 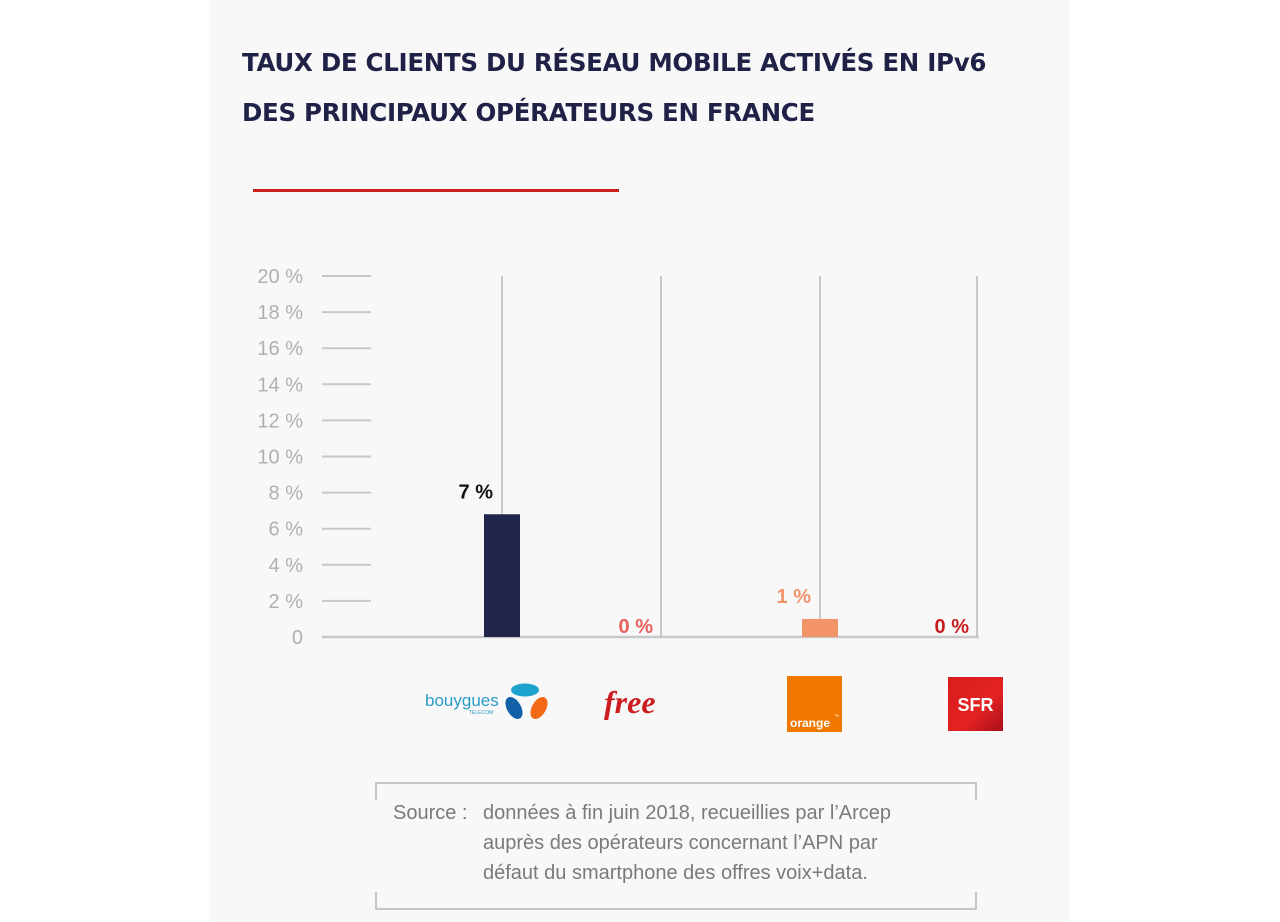 I want to click on sfr-logo-text: SFR, so click(x=976, y=705).